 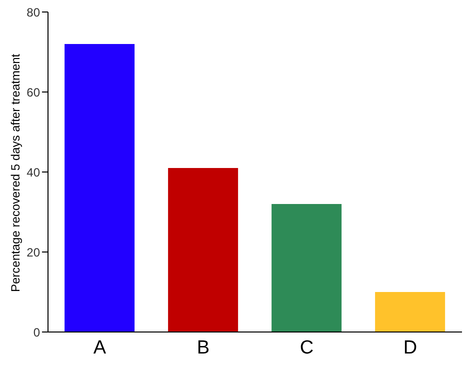 What do you see at coordinates (33, 12) in the screenshot?
I see `y-tick-label: 80` at bounding box center [33, 12].